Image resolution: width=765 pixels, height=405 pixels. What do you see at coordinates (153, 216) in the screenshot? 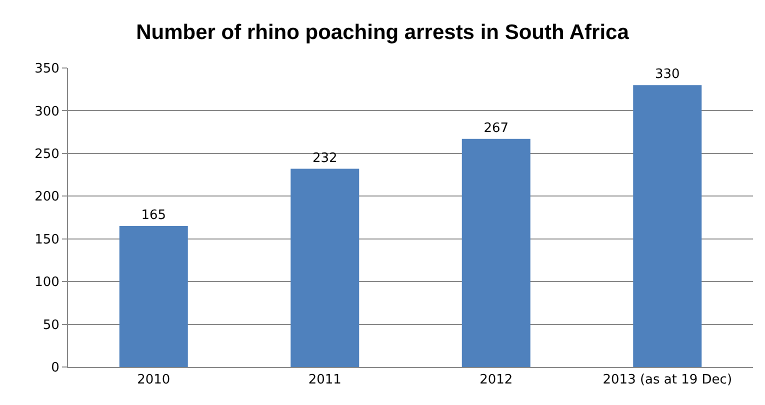
I see `data-label: 165` at bounding box center [153, 216].